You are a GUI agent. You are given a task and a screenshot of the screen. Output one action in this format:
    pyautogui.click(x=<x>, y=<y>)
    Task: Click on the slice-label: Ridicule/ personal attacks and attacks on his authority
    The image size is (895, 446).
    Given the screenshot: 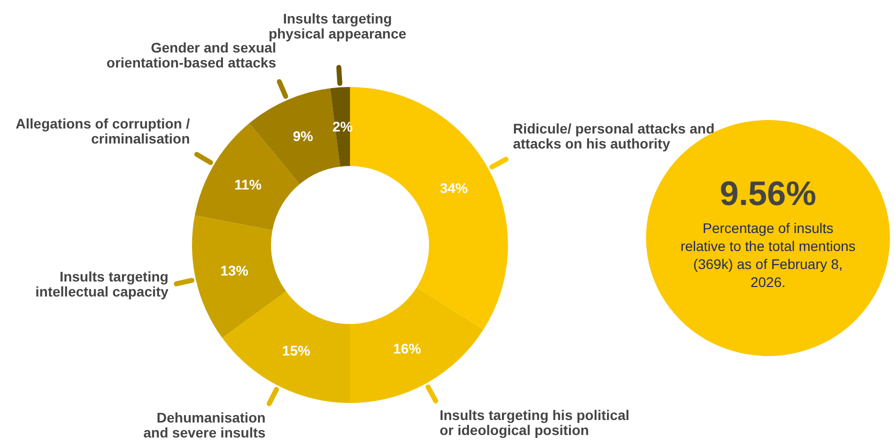 What is the action you would take?
    pyautogui.click(x=613, y=136)
    